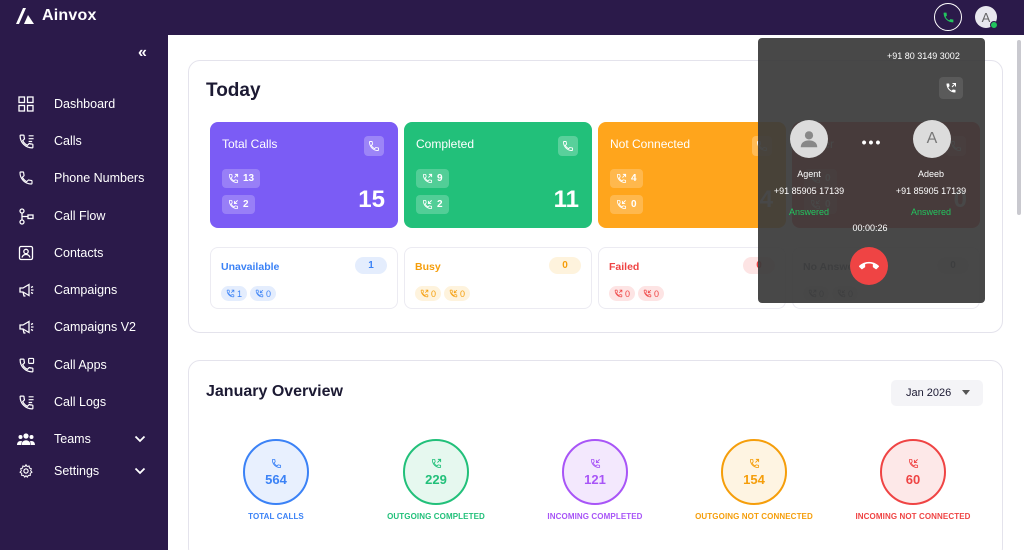 Image resolution: width=1024 pixels, height=550 pixels. I want to click on sidebar-item-label: Call Flow, so click(80, 216).